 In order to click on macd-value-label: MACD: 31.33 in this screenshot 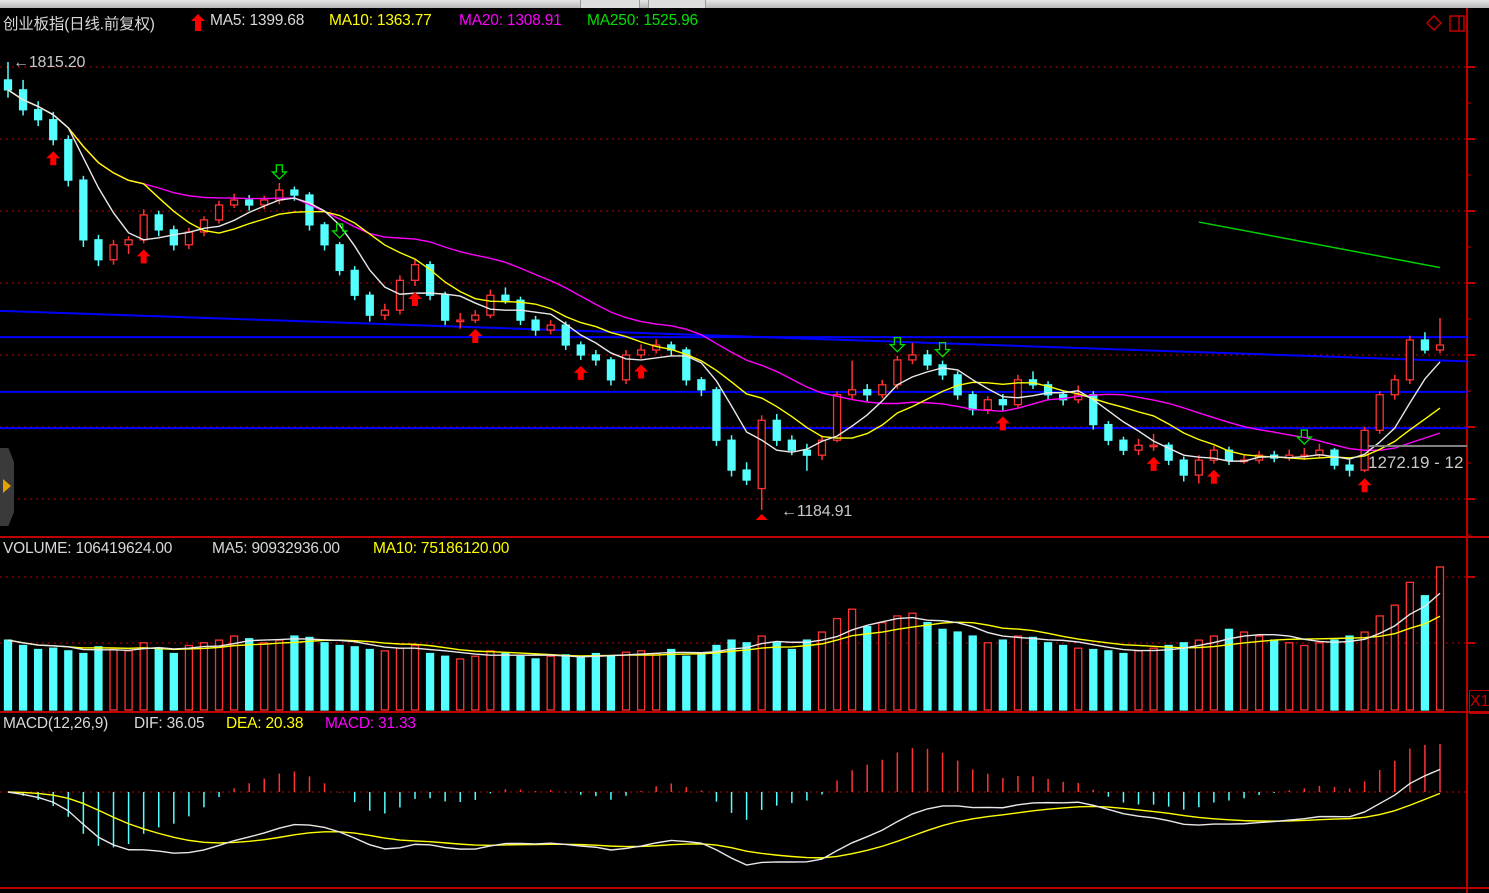, I will do `click(370, 723)`.